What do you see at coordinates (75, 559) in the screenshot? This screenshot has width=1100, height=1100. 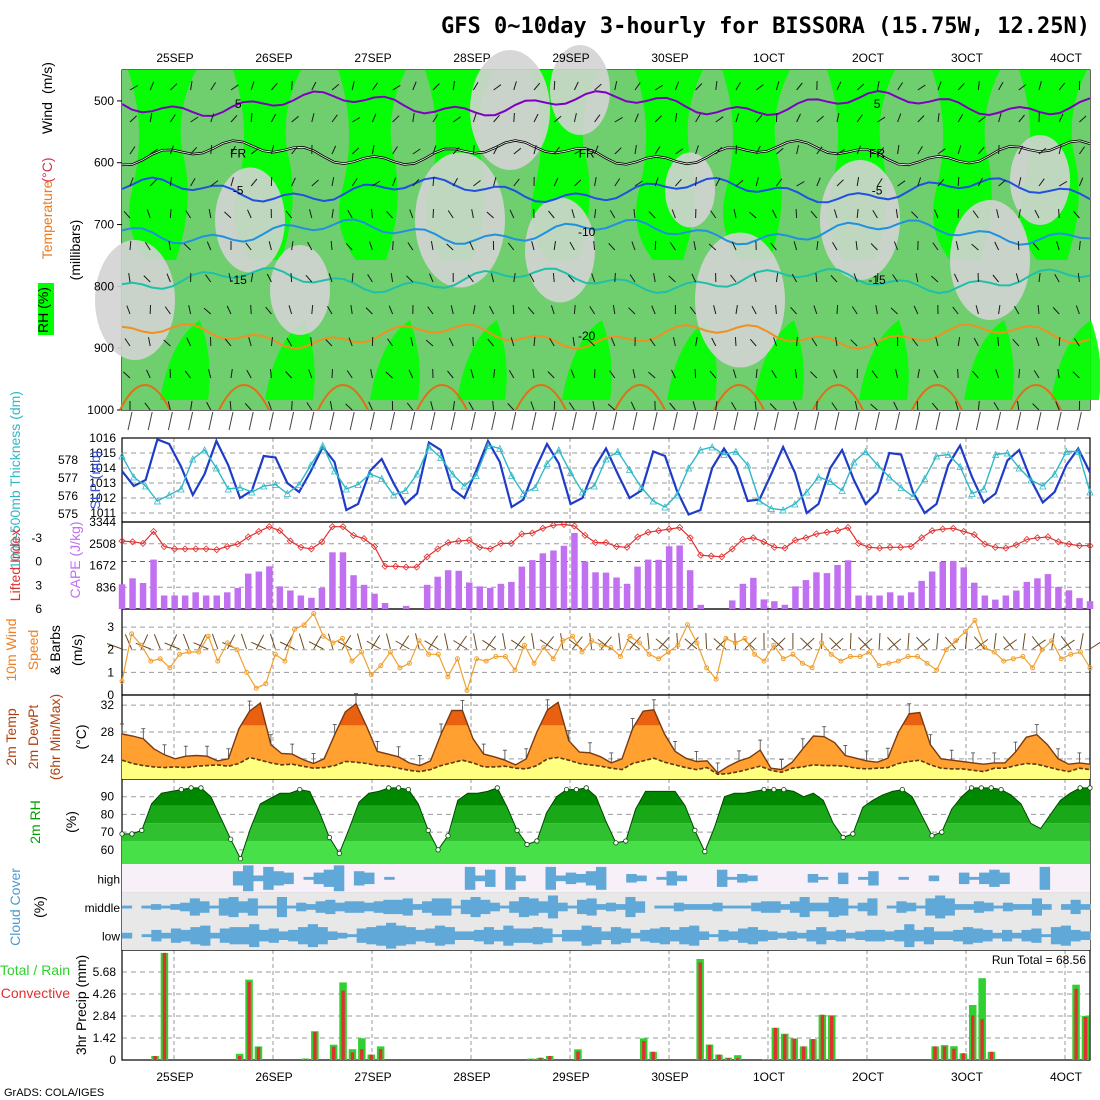 I see `cape-axis-label: CAPE (J/kg)` at bounding box center [75, 559].